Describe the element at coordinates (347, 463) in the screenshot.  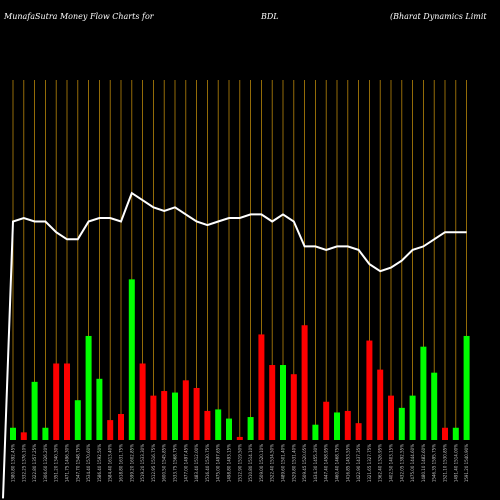
I see `x-tick-label: 1416.85 1453.55%` at that location.